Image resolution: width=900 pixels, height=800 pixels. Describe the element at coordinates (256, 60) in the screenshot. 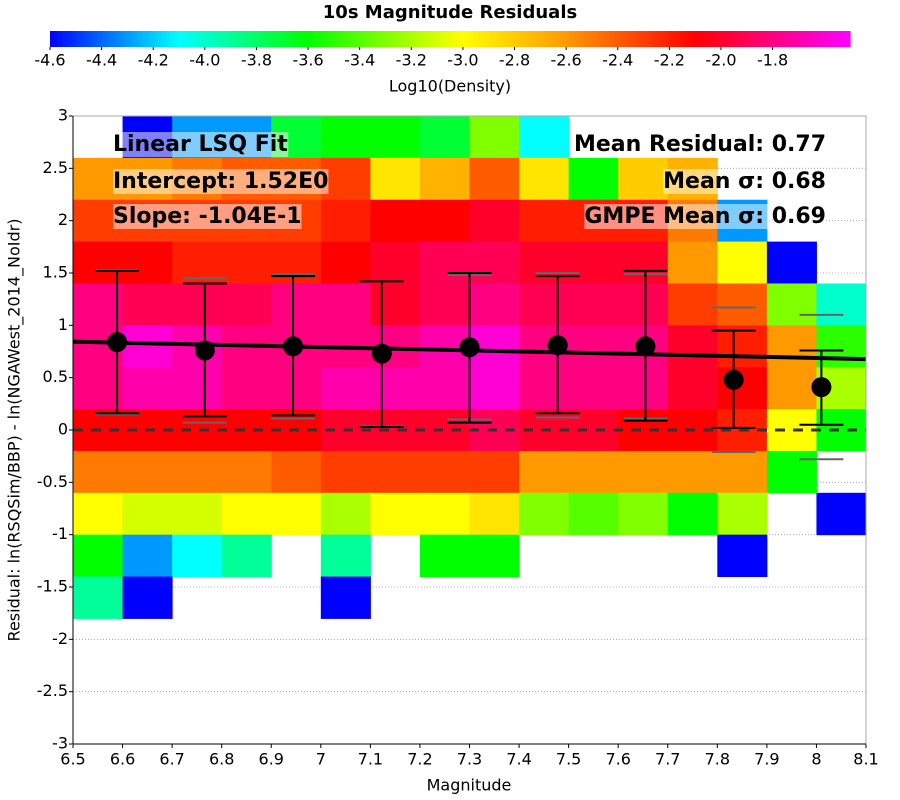

I see `colorbar-tick-label: -3.8` at that location.